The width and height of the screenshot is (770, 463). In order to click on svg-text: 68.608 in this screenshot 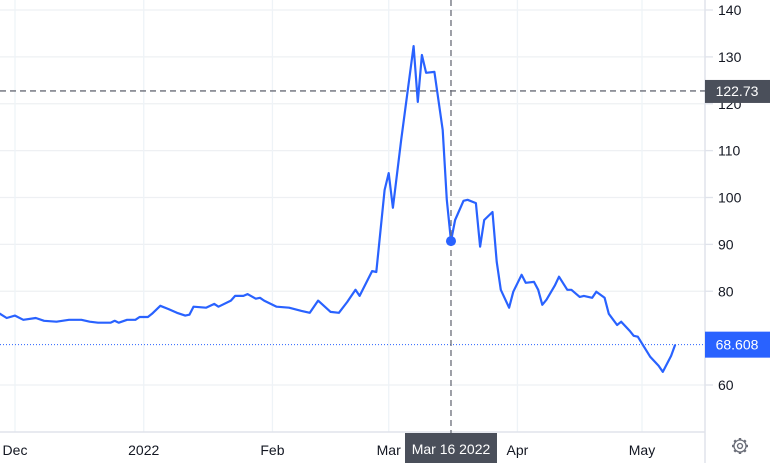, I will do `click(737, 345)`.